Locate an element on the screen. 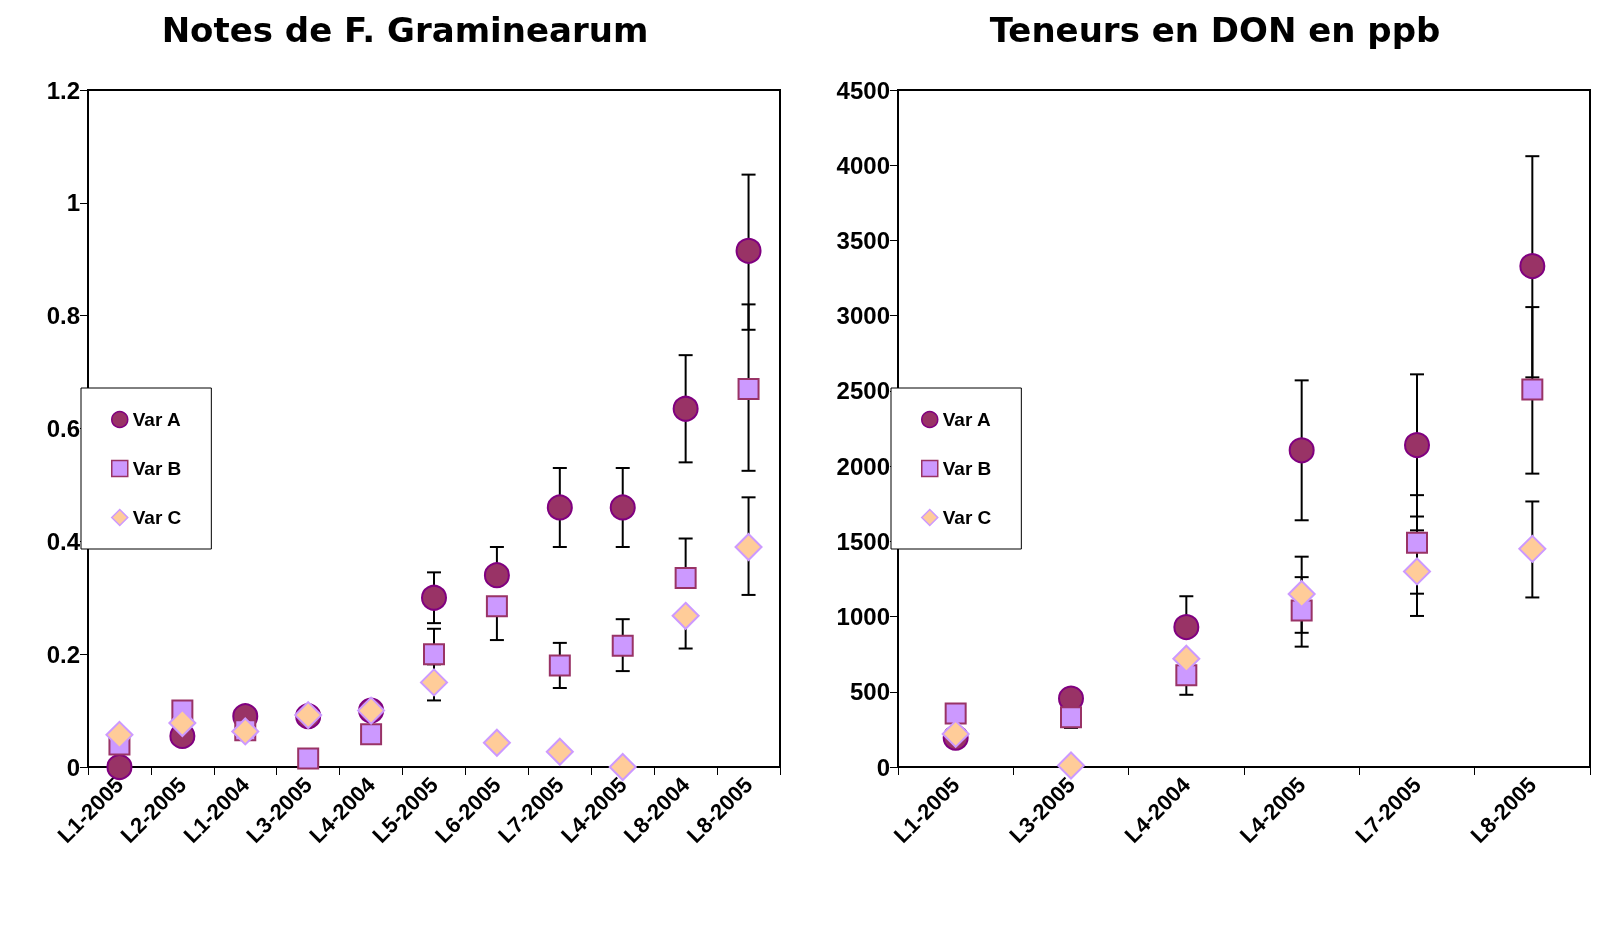  chart-title: Notes de F. Graminearum is located at coordinates (405, 30).